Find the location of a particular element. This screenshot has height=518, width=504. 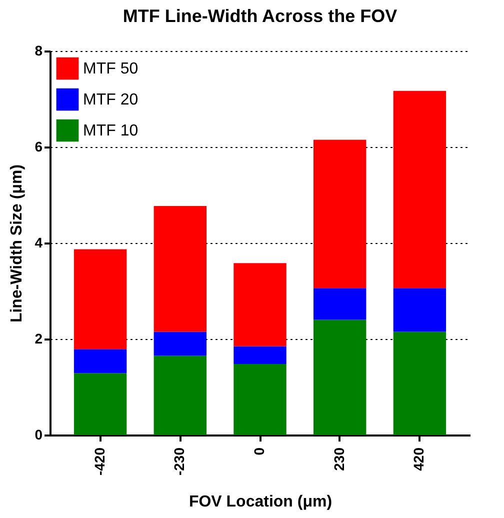

x-tick-label: 230 is located at coordinates (338, 459).